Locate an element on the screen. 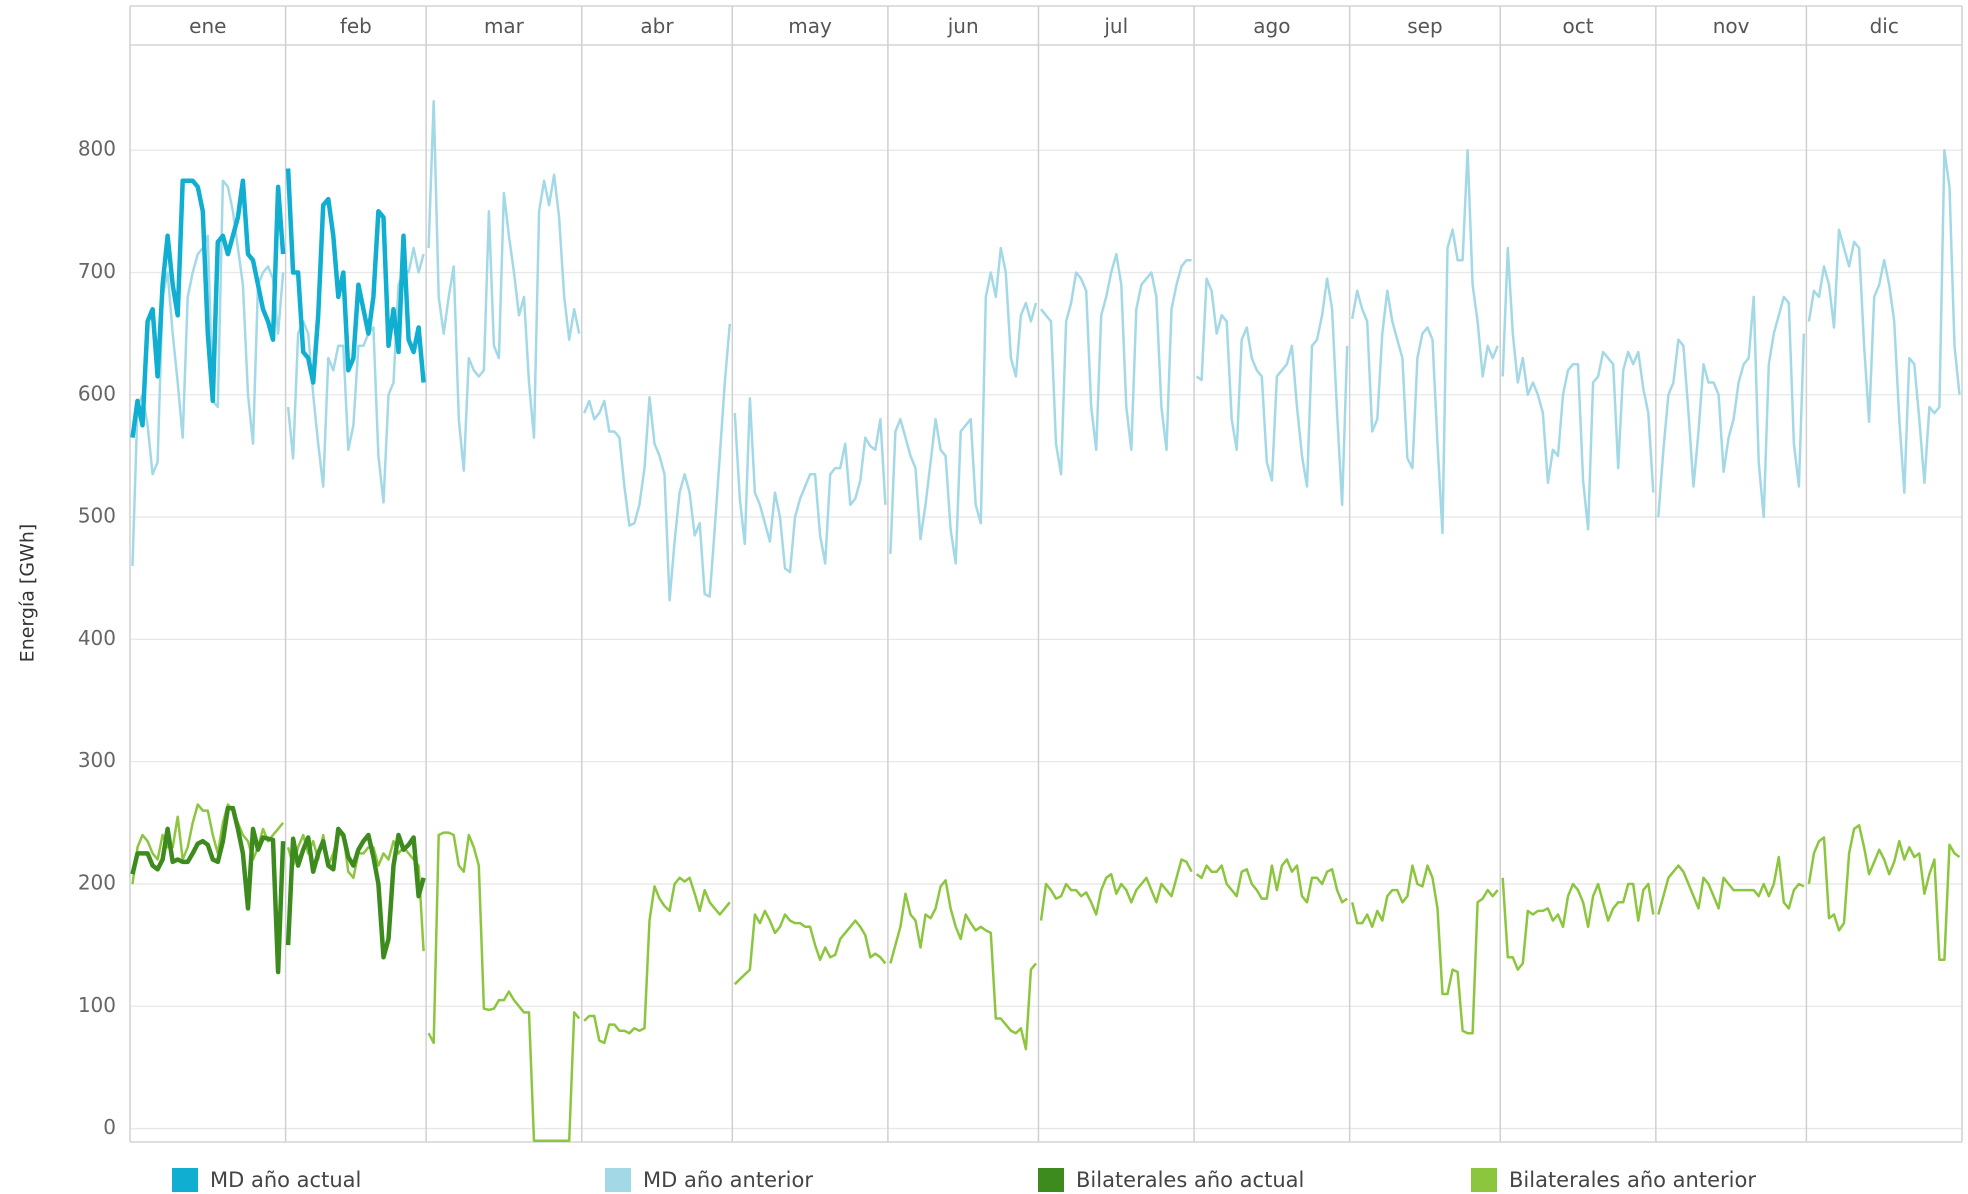 Image resolution: width=1968 pixels, height=1194 pixels. legend-label: MD año anterior is located at coordinates (728, 1180).